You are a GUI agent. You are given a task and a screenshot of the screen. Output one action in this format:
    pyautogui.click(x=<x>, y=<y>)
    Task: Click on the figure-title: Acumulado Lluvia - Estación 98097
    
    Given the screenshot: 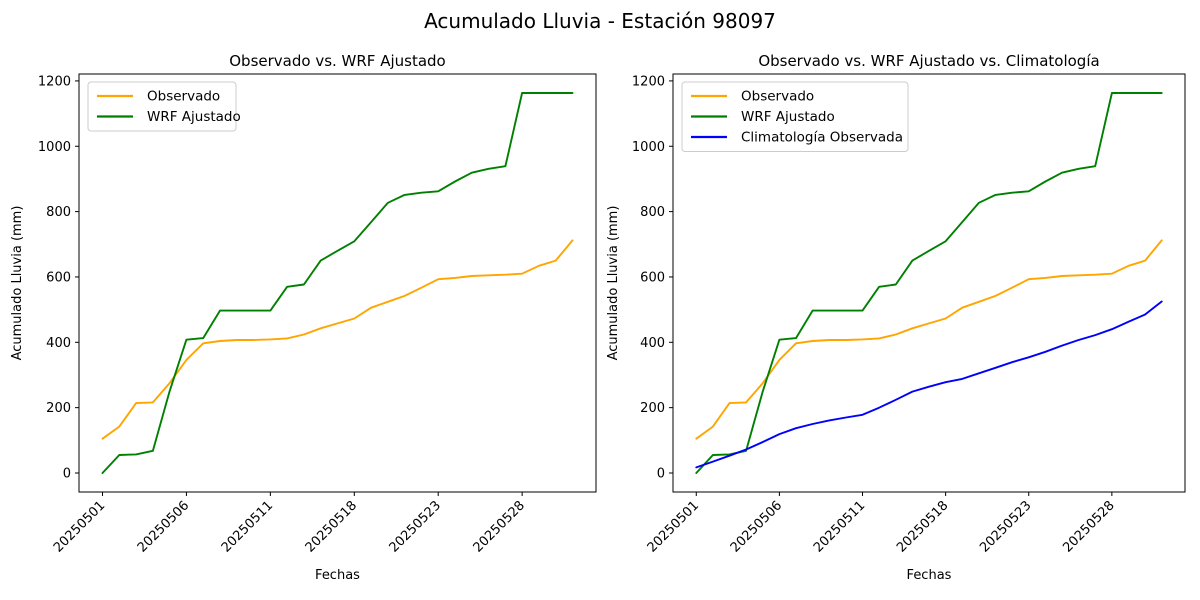 What is the action you would take?
    pyautogui.click(x=600, y=21)
    